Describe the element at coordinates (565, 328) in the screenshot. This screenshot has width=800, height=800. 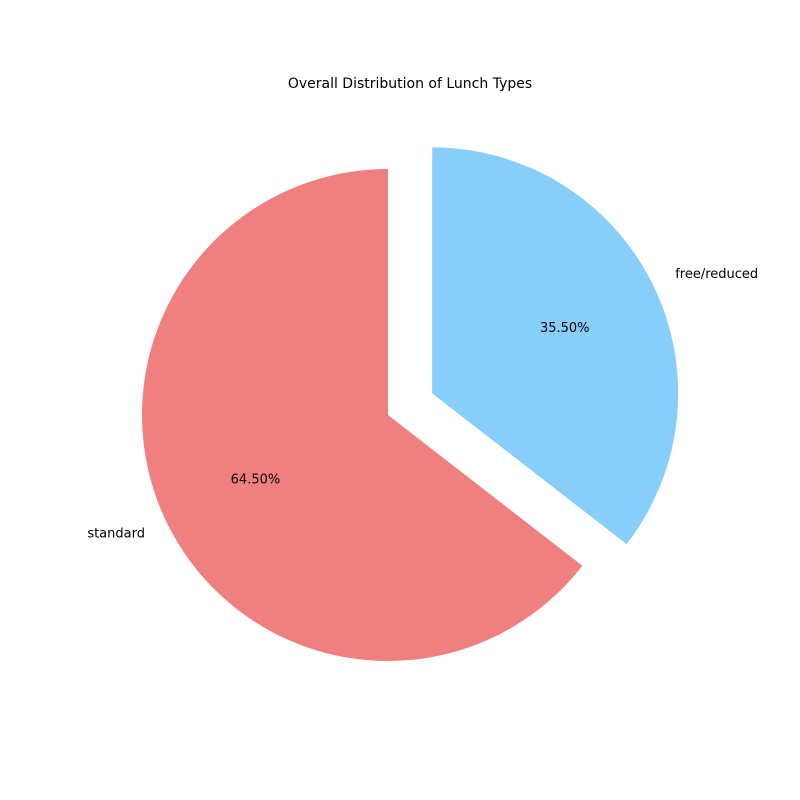
I see `slice-percent-label: 35.50%` at that location.